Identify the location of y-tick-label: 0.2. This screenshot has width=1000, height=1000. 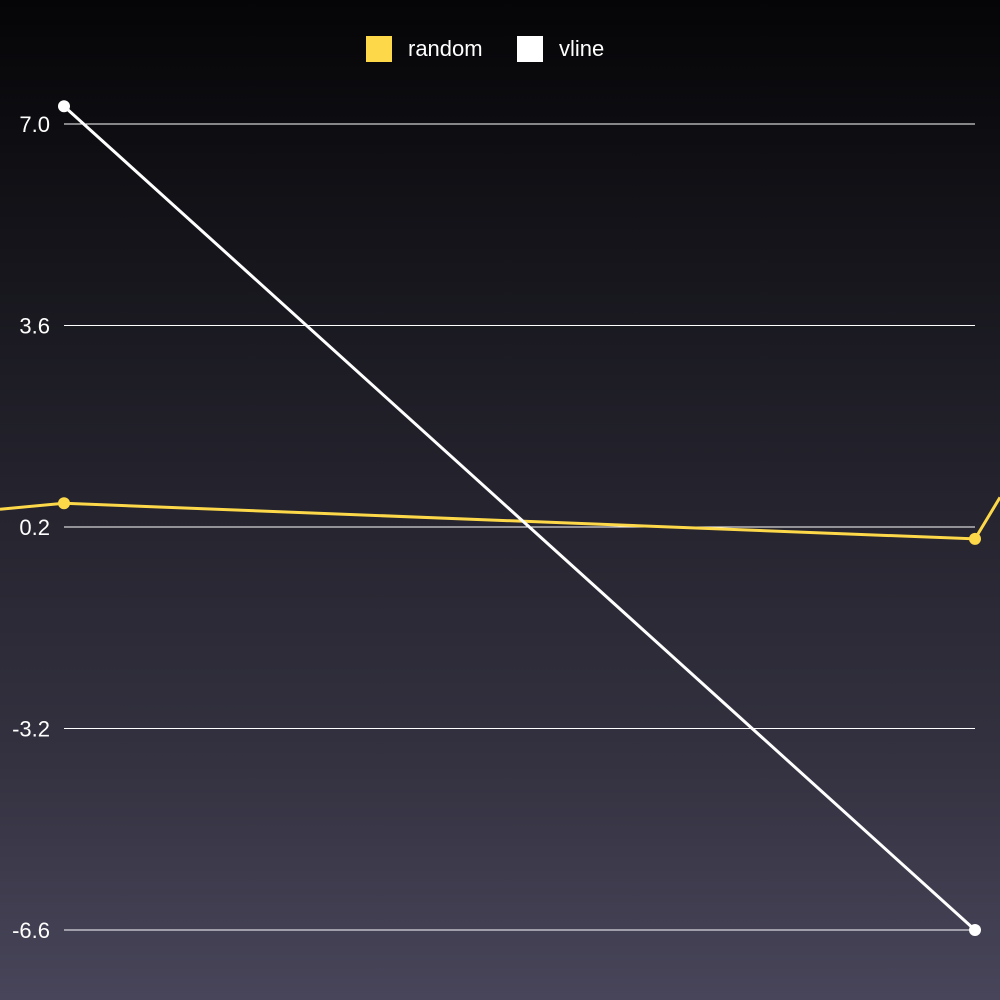
(34, 527).